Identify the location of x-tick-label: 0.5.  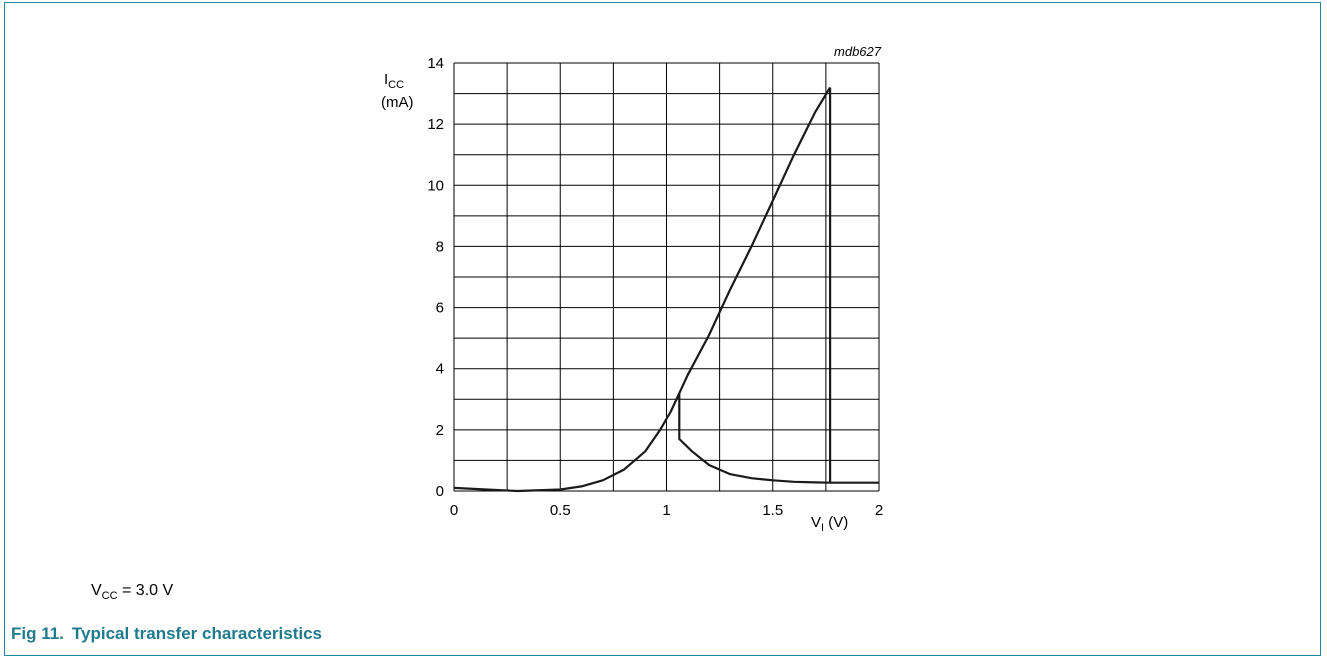
(560, 510).